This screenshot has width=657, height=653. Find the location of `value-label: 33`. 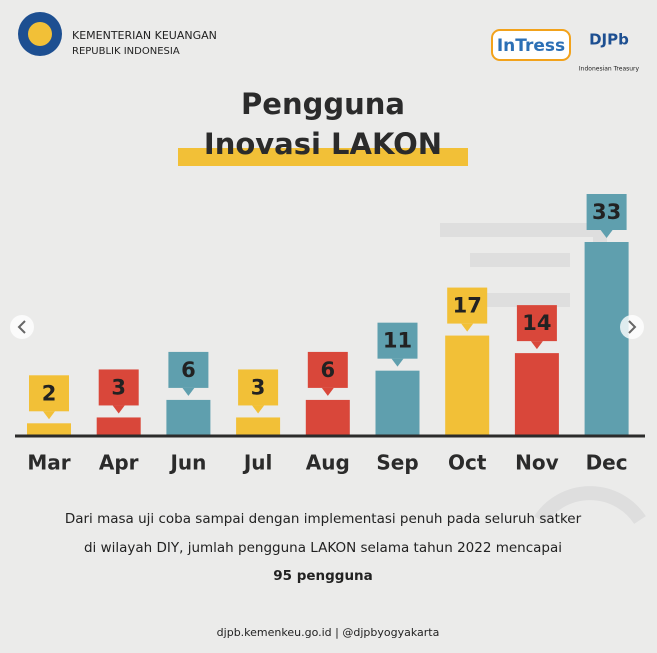

value-label: 33 is located at coordinates (606, 212).